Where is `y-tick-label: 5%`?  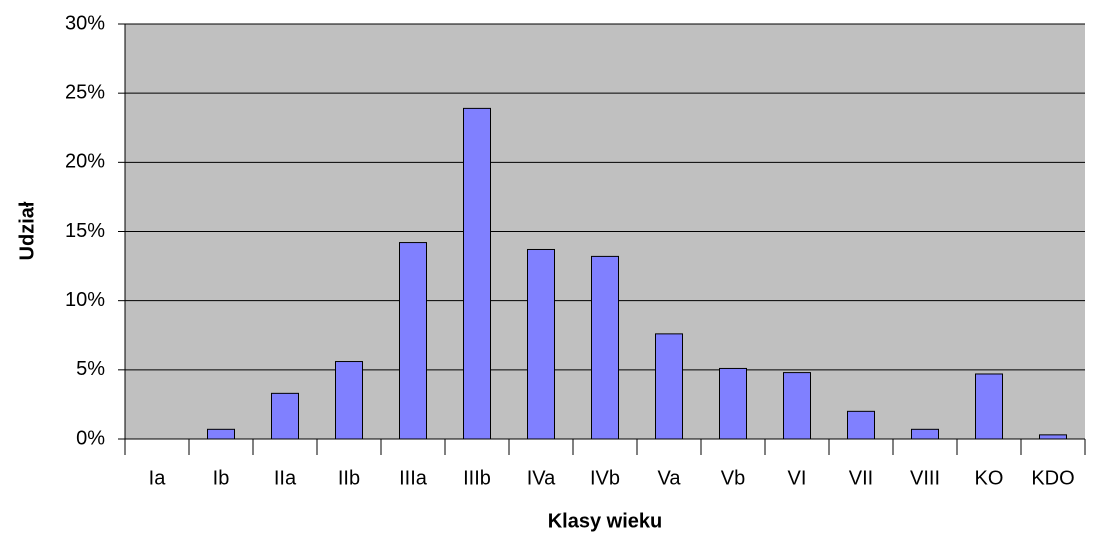 y-tick-label: 5% is located at coordinates (90, 369).